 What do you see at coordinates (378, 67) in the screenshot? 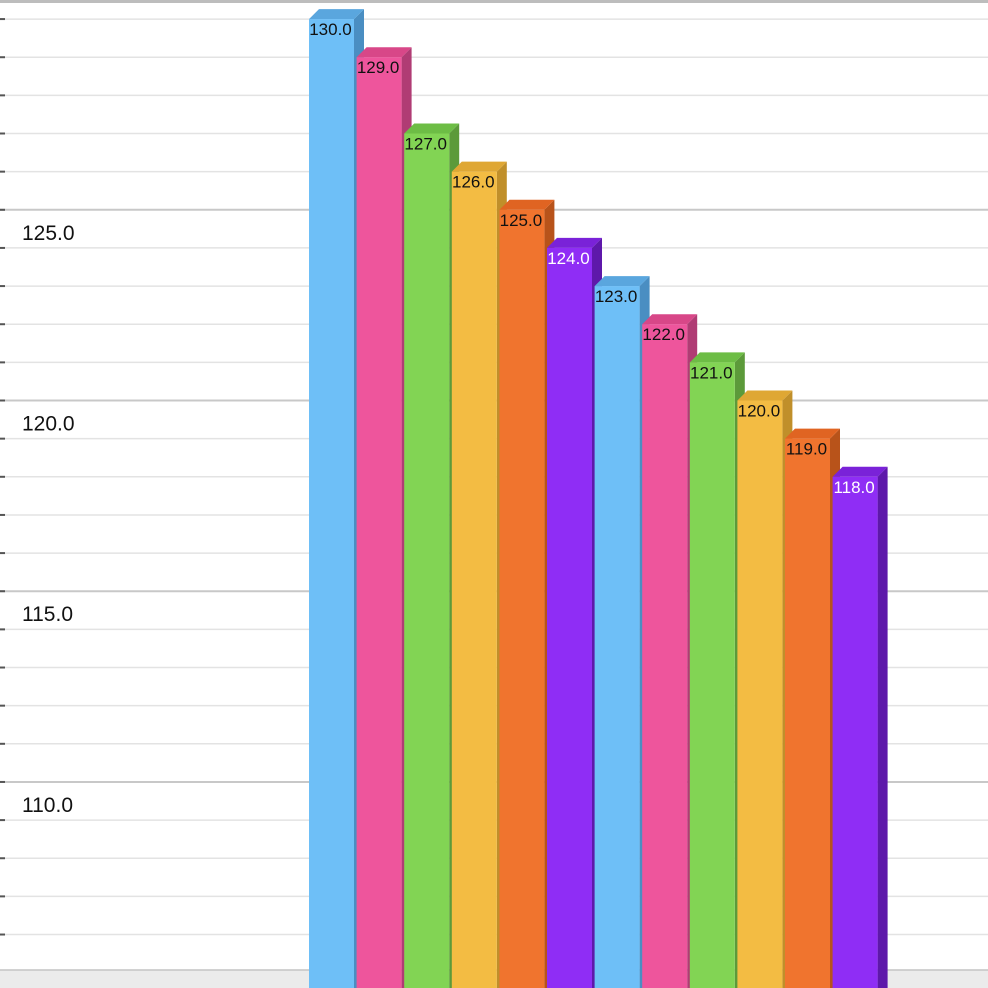
I see `data-label: 129.0` at bounding box center [378, 67].